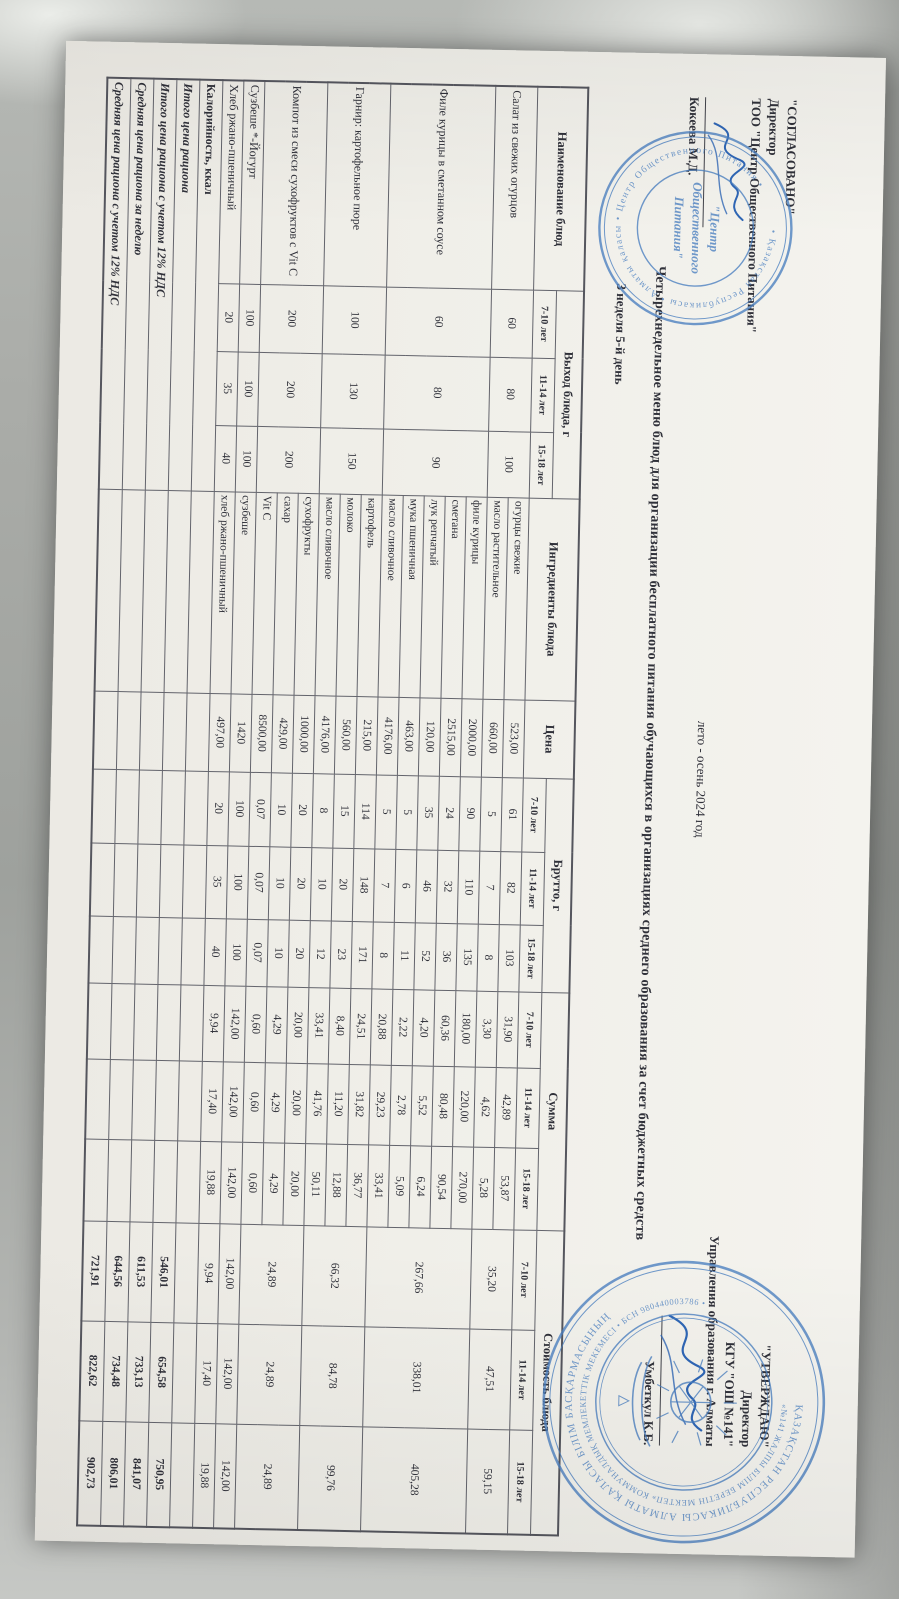 The image size is (899, 1599). Describe the element at coordinates (543, 395) in the screenshot. I see `header-age-out-2: 11-14 лет` at that location.